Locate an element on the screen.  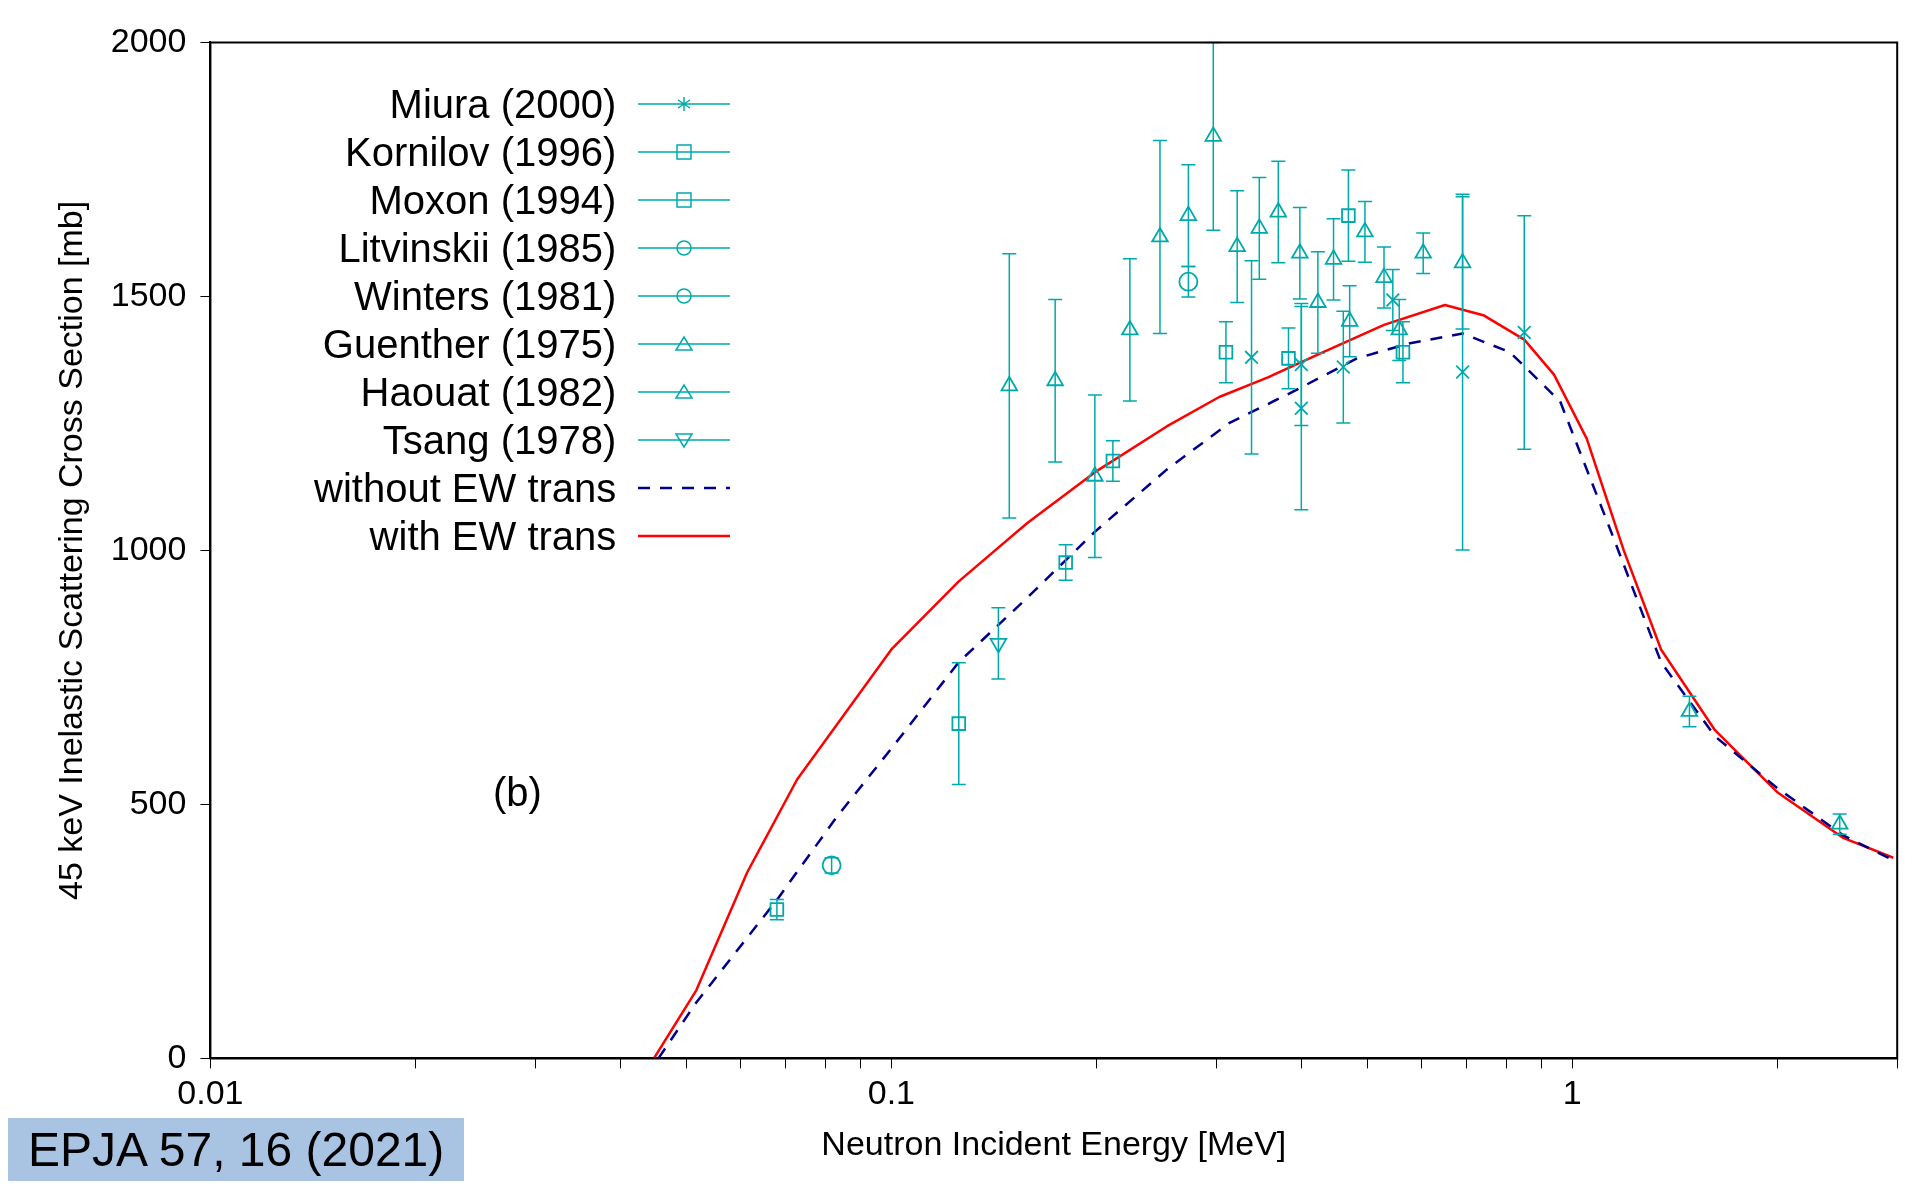
legend-label: Haouat (1982) is located at coordinates (488, 392).